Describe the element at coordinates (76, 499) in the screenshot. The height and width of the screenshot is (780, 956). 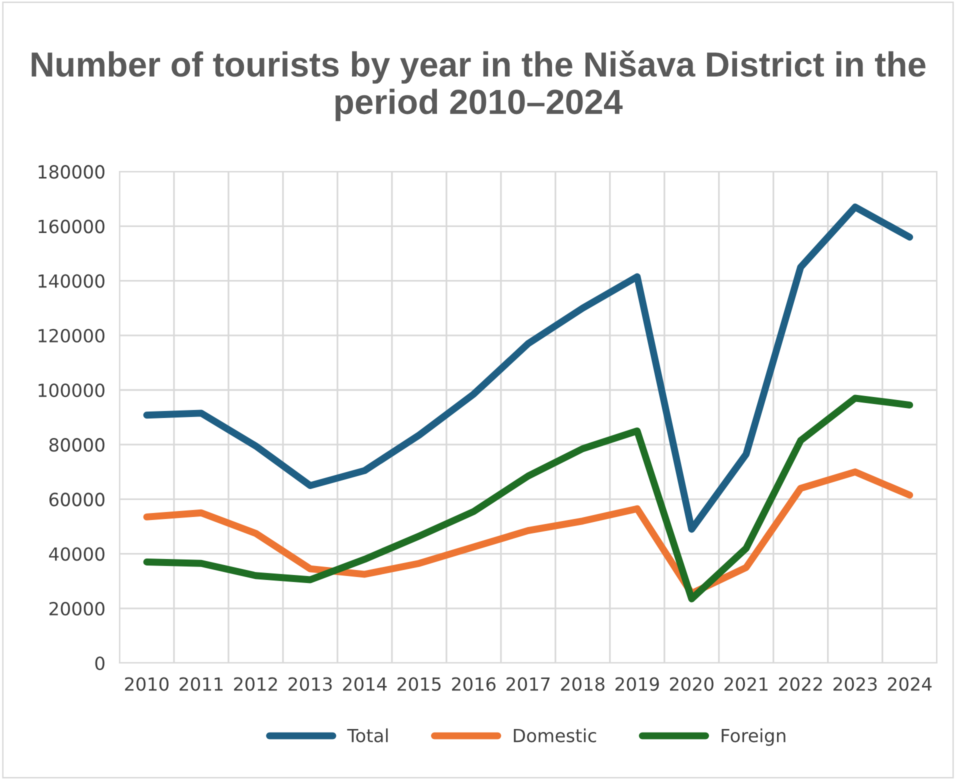
I see `y-tick-label: 60000` at that location.